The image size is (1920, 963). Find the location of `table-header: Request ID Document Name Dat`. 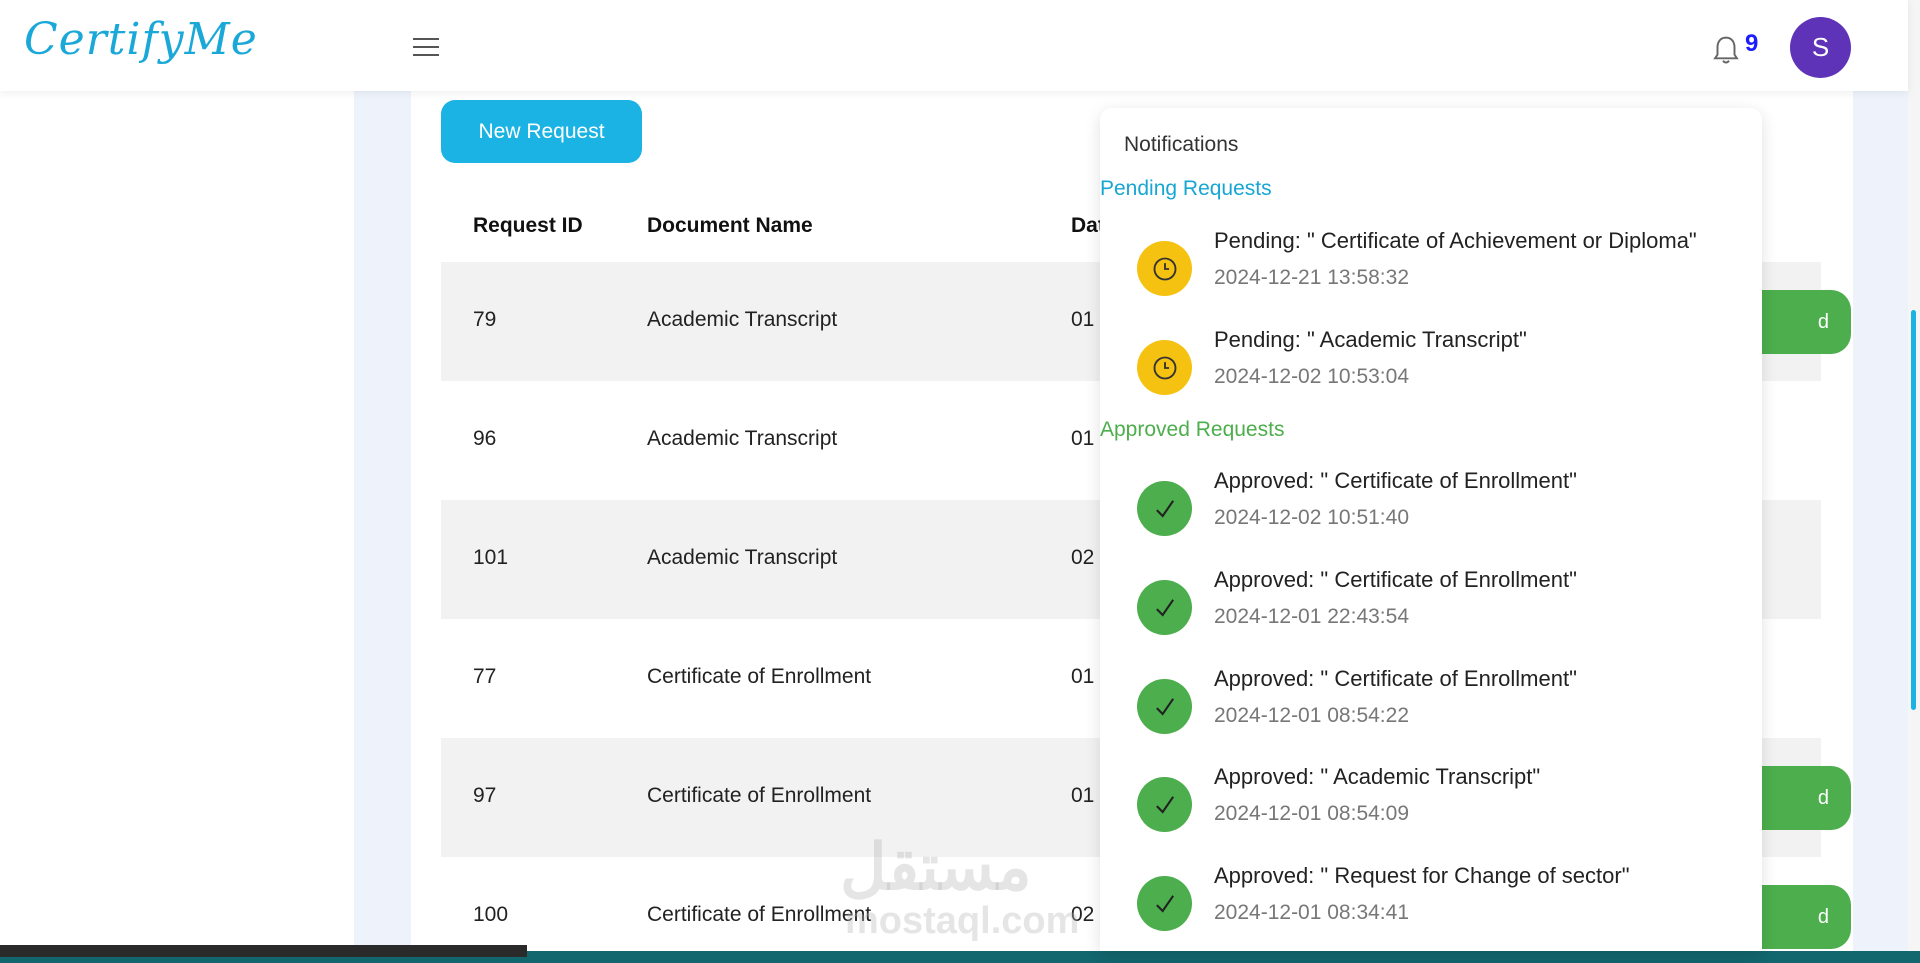

table-header: Request ID Document Name Dat is located at coordinates (1131, 229).